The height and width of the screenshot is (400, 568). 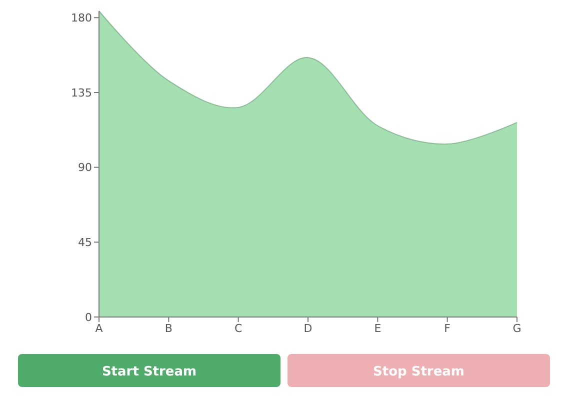 What do you see at coordinates (81, 18) in the screenshot?
I see `y-tick-label: 180` at bounding box center [81, 18].